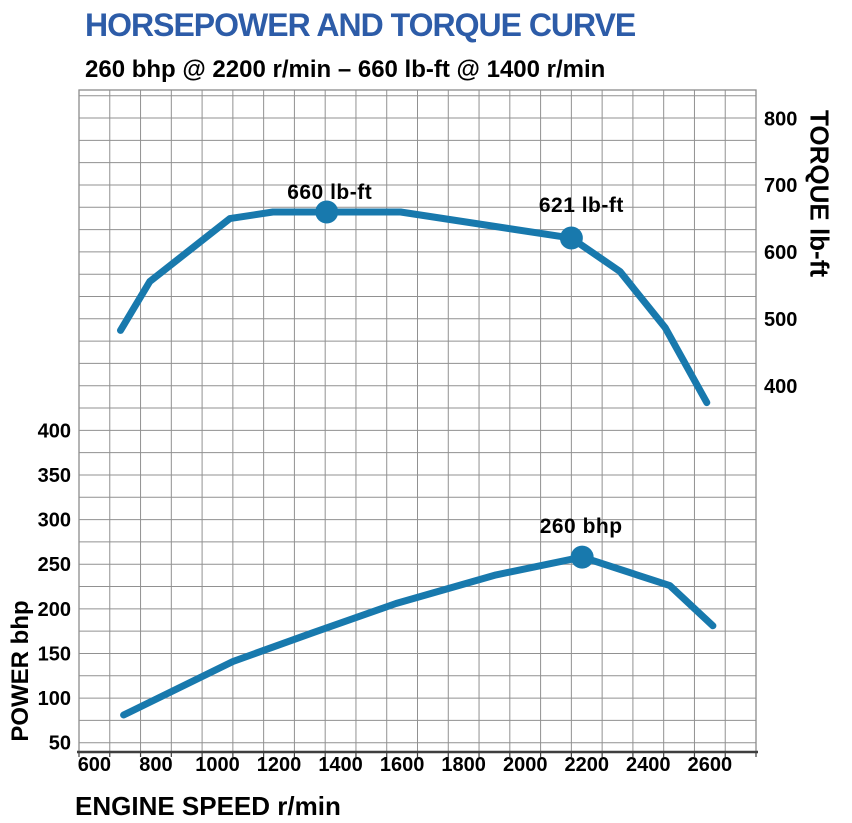 The image size is (852, 823). I want to click on x-tick-label: 1800, so click(463, 765).